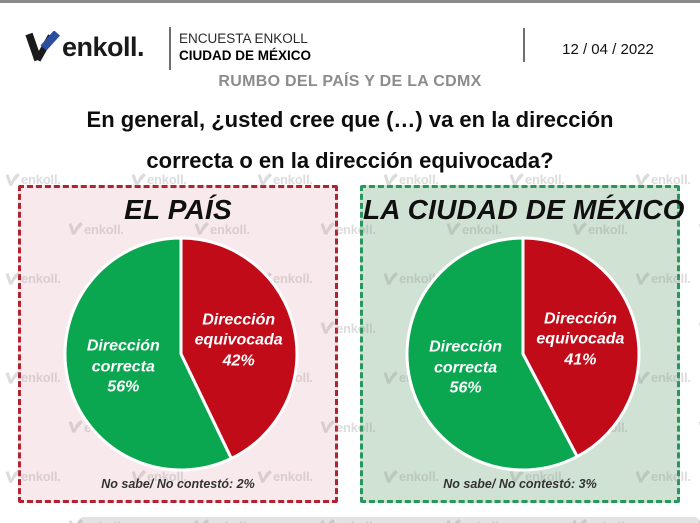 The image size is (700, 523). I want to click on enkoll-logo: enkoll., so click(84, 47).